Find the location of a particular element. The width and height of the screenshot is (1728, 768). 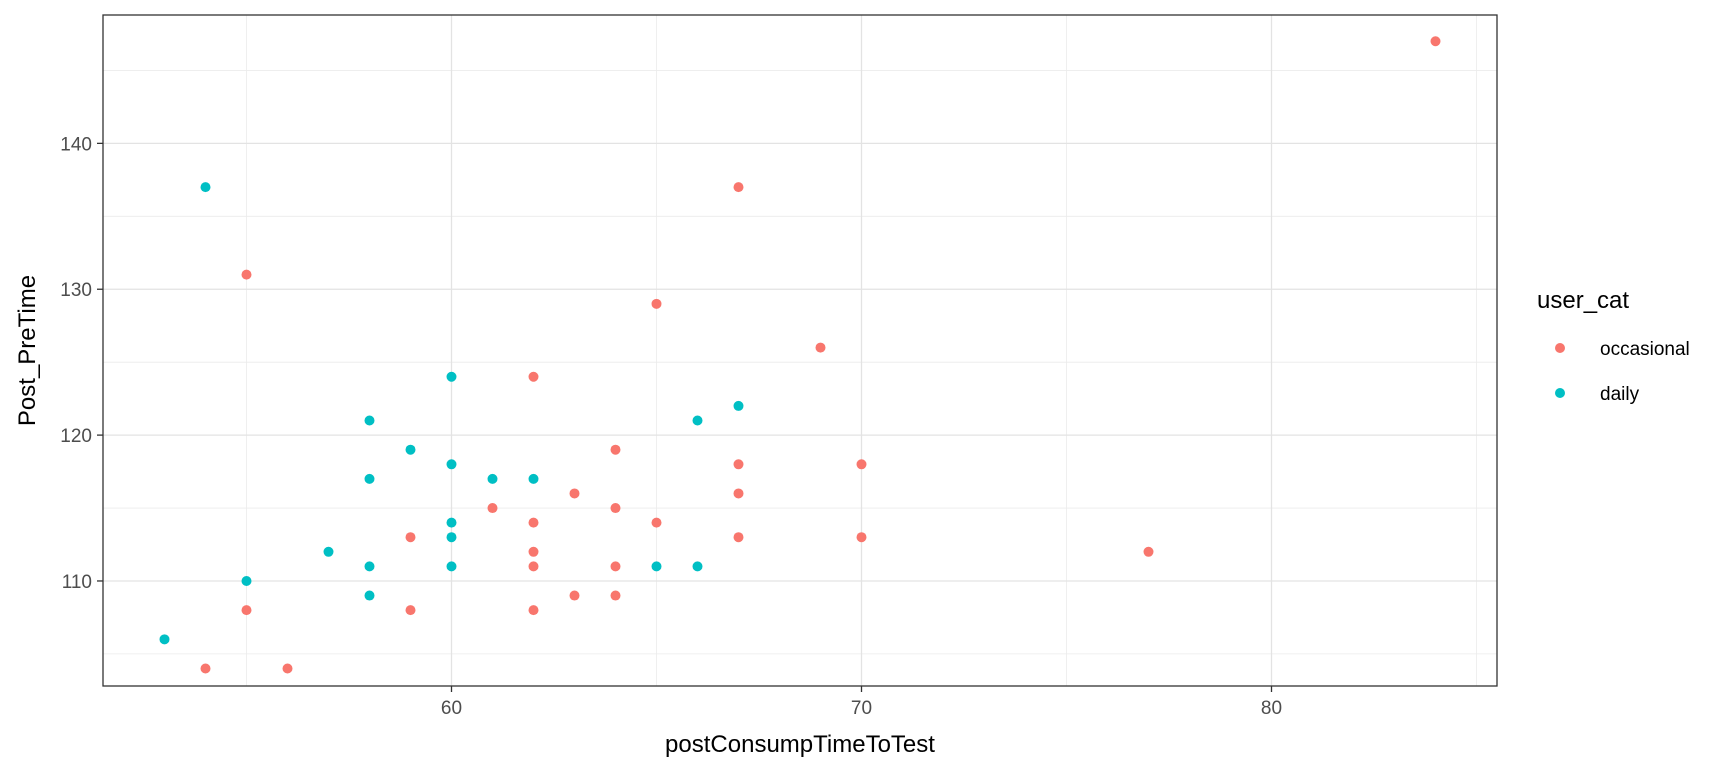

legend-label-occasional: occasional is located at coordinates (1645, 349).